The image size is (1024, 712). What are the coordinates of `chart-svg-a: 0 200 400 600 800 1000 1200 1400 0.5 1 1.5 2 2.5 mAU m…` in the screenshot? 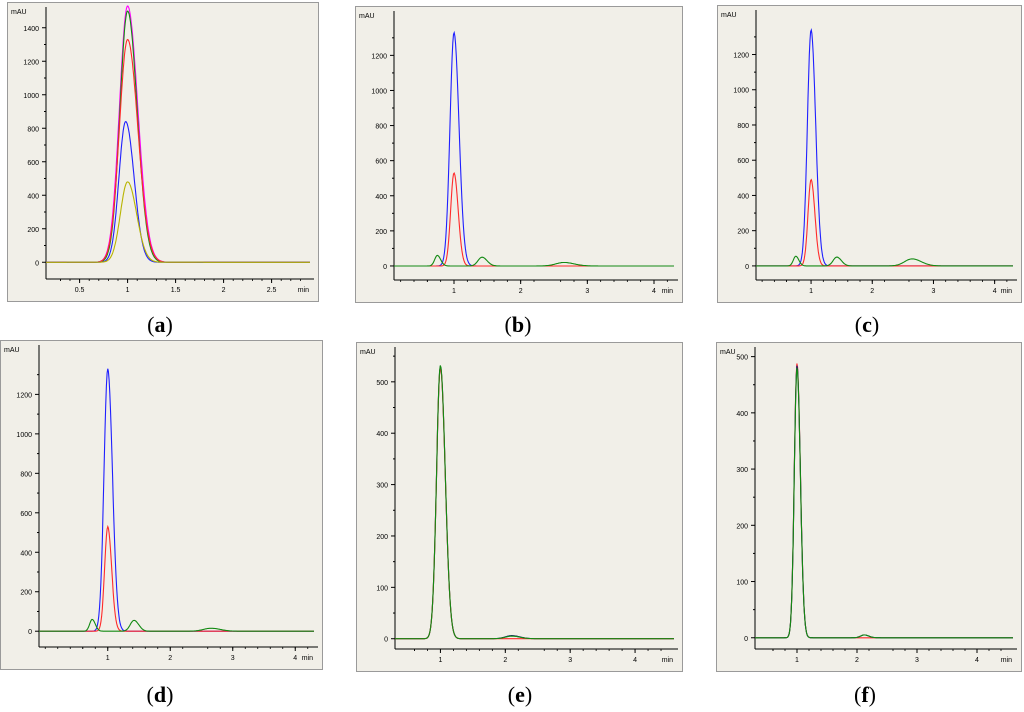 It's located at (162, 149).